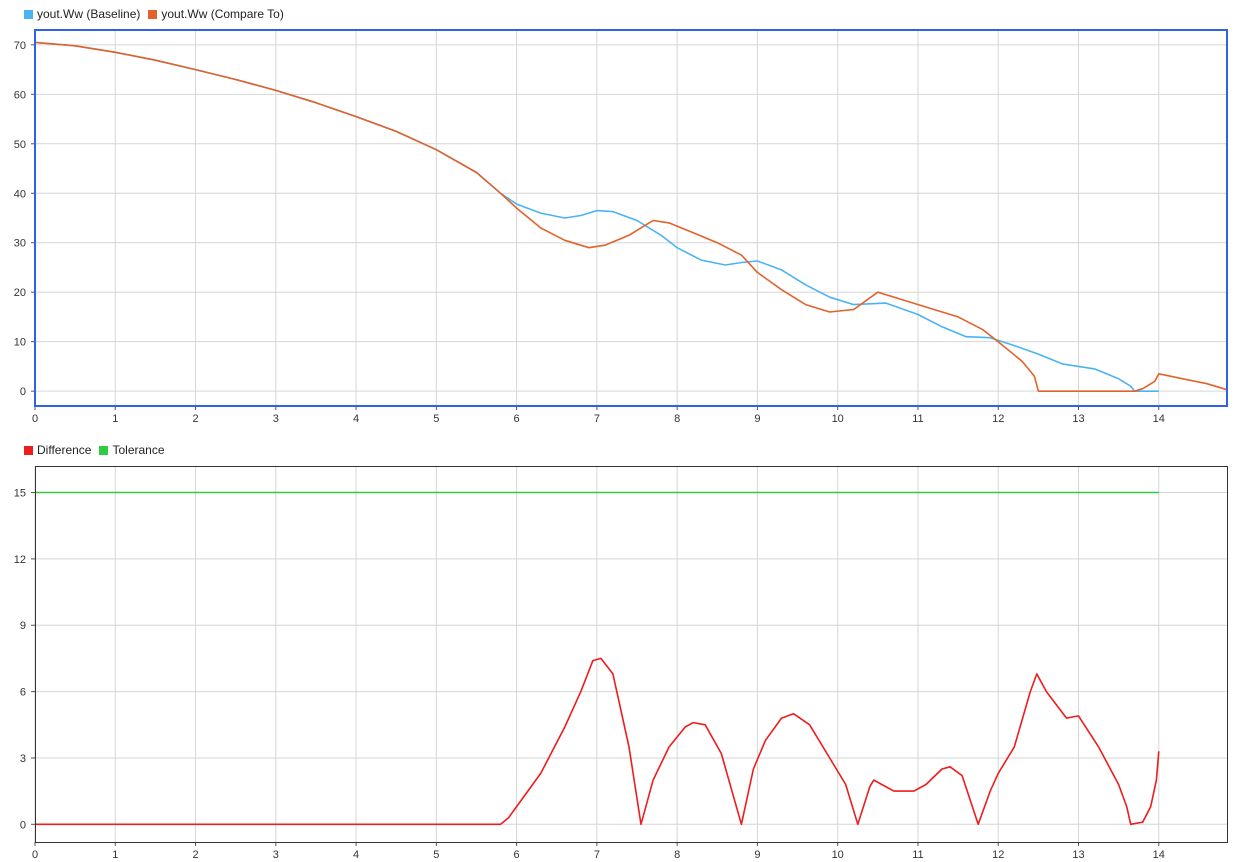  I want to click on y-tick-label: 30, so click(20, 244).